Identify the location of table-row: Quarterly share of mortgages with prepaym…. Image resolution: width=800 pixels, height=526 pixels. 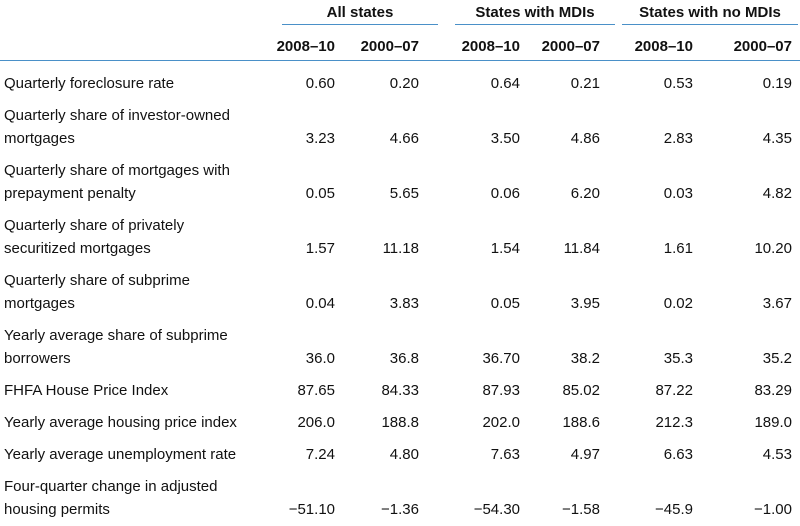
(400, 179).